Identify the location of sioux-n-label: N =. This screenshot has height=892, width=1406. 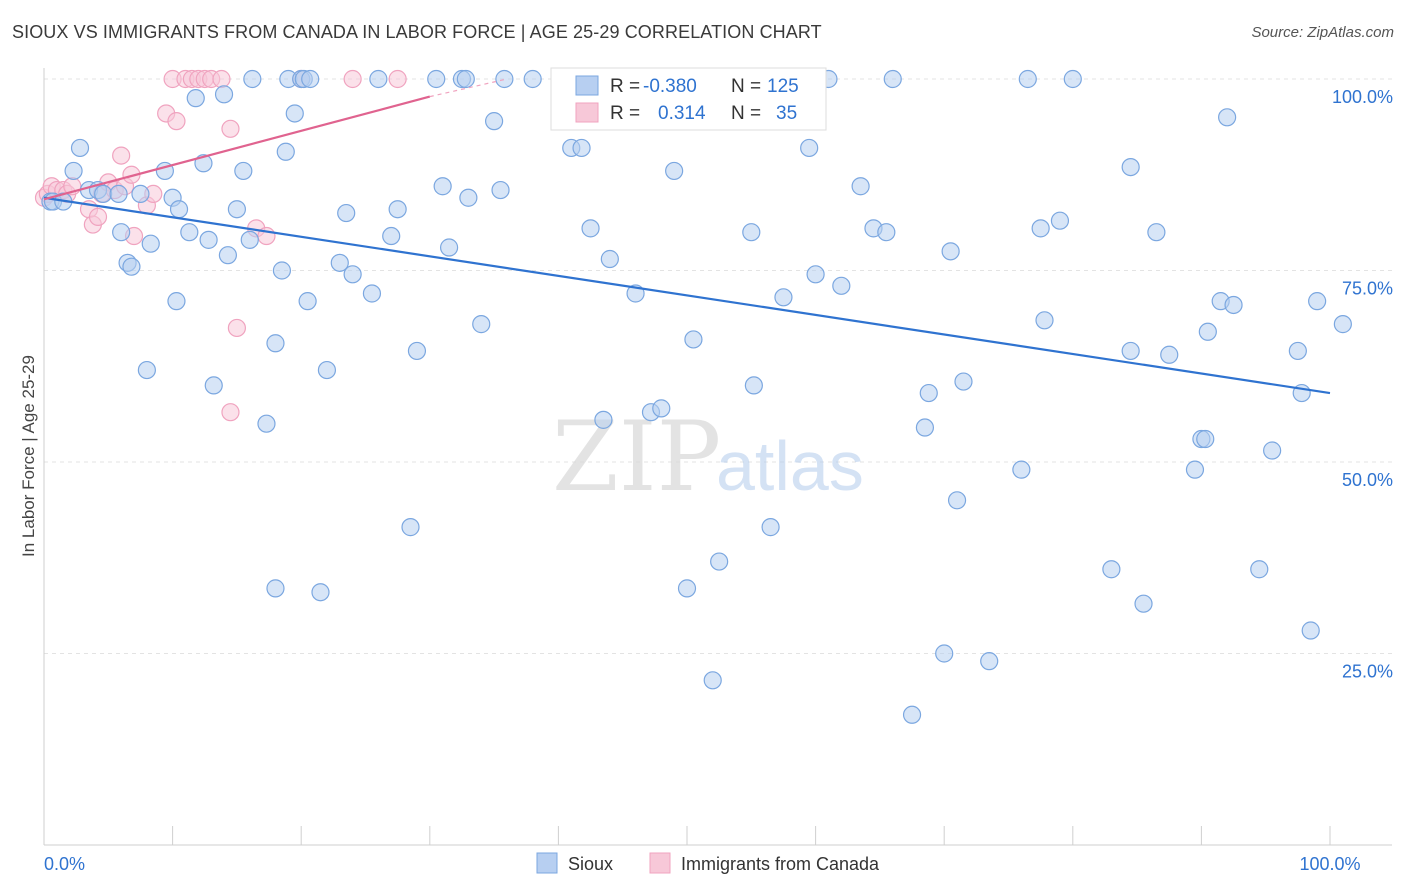
(746, 86).